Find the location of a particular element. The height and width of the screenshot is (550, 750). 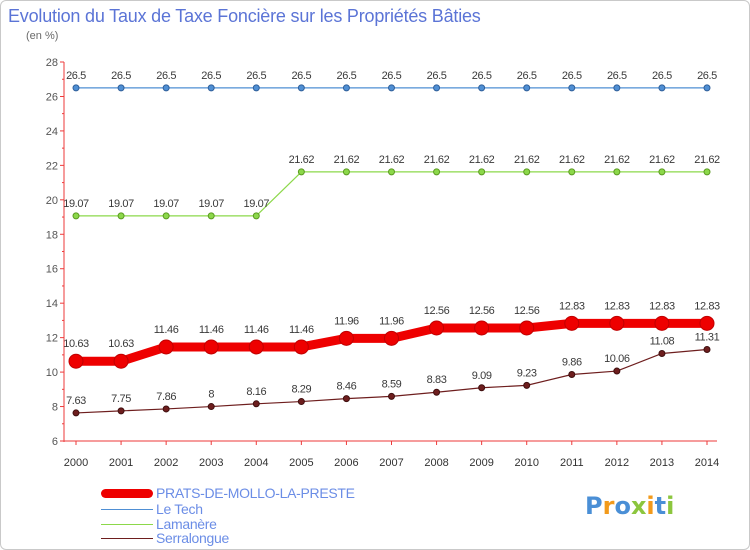

legend-label-lamanere: Lamanère is located at coordinates (186, 524).